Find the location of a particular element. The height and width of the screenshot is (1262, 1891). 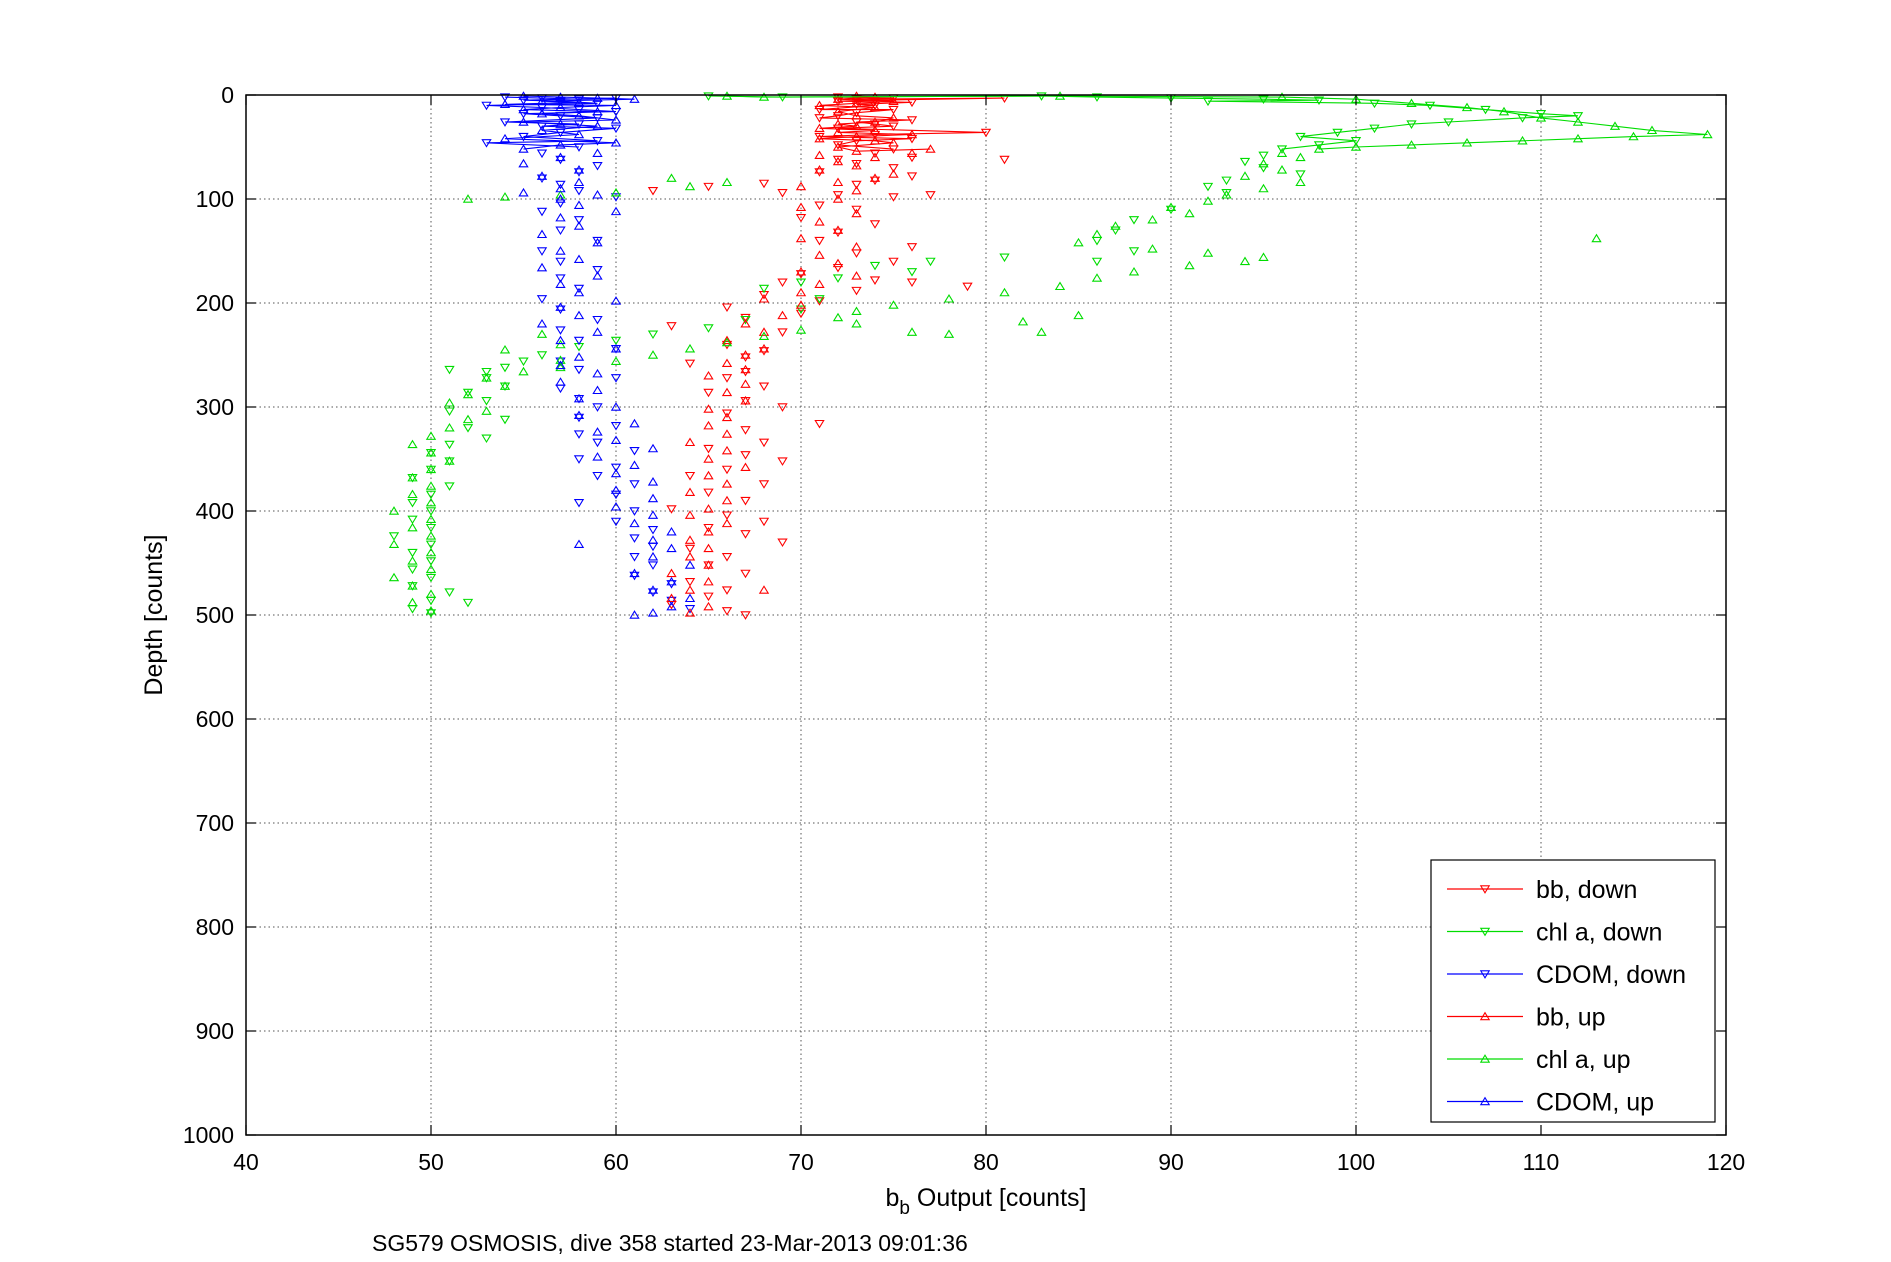

y-tick-label: 100 is located at coordinates (215, 199).